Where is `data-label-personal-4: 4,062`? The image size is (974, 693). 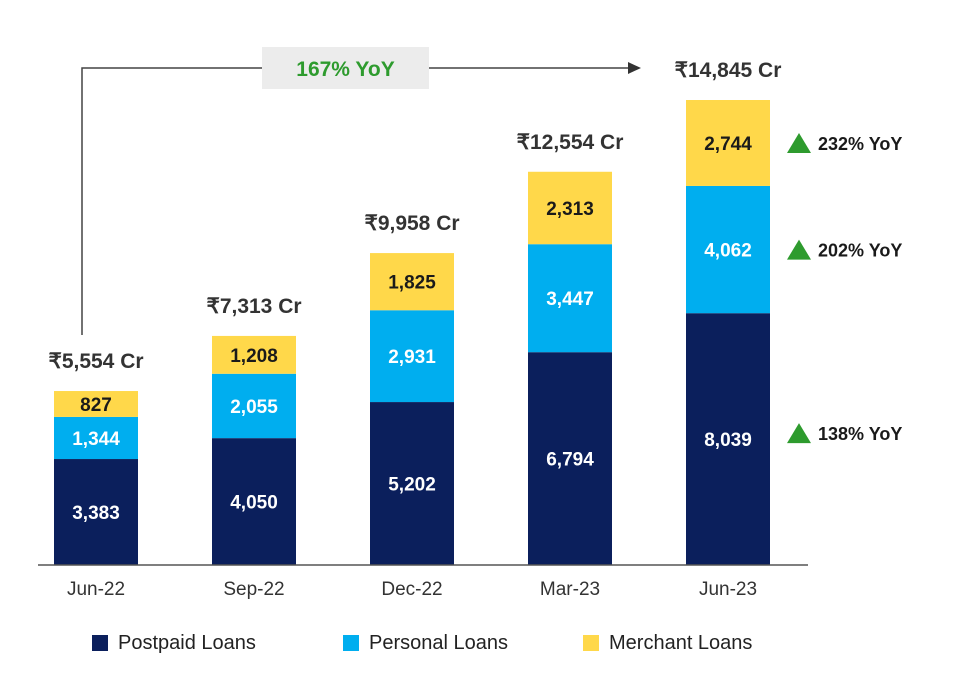
data-label-personal-4: 4,062 is located at coordinates (728, 251).